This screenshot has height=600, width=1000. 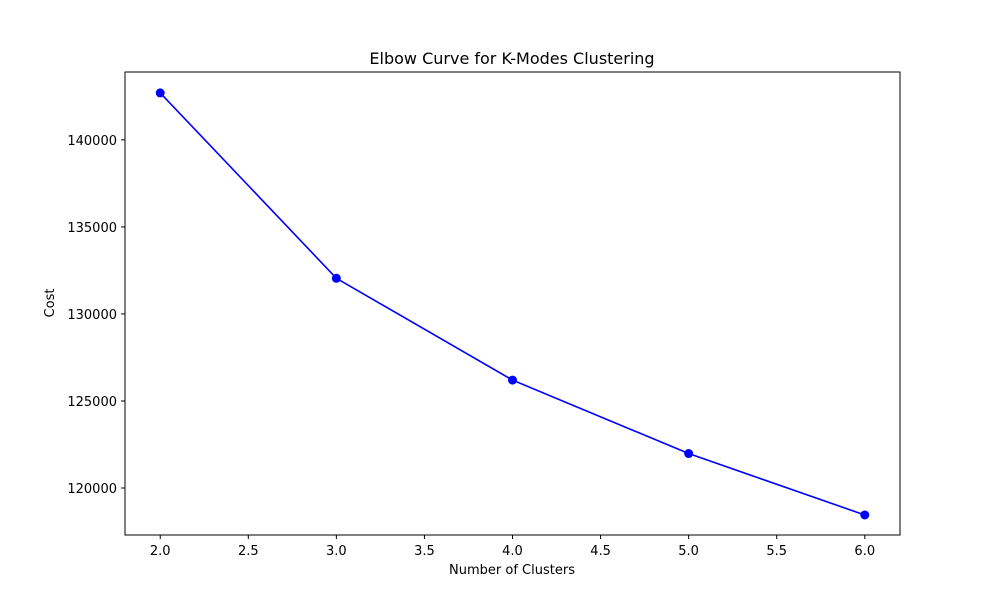 I want to click on x-tick-label: 6.0, so click(x=864, y=551).